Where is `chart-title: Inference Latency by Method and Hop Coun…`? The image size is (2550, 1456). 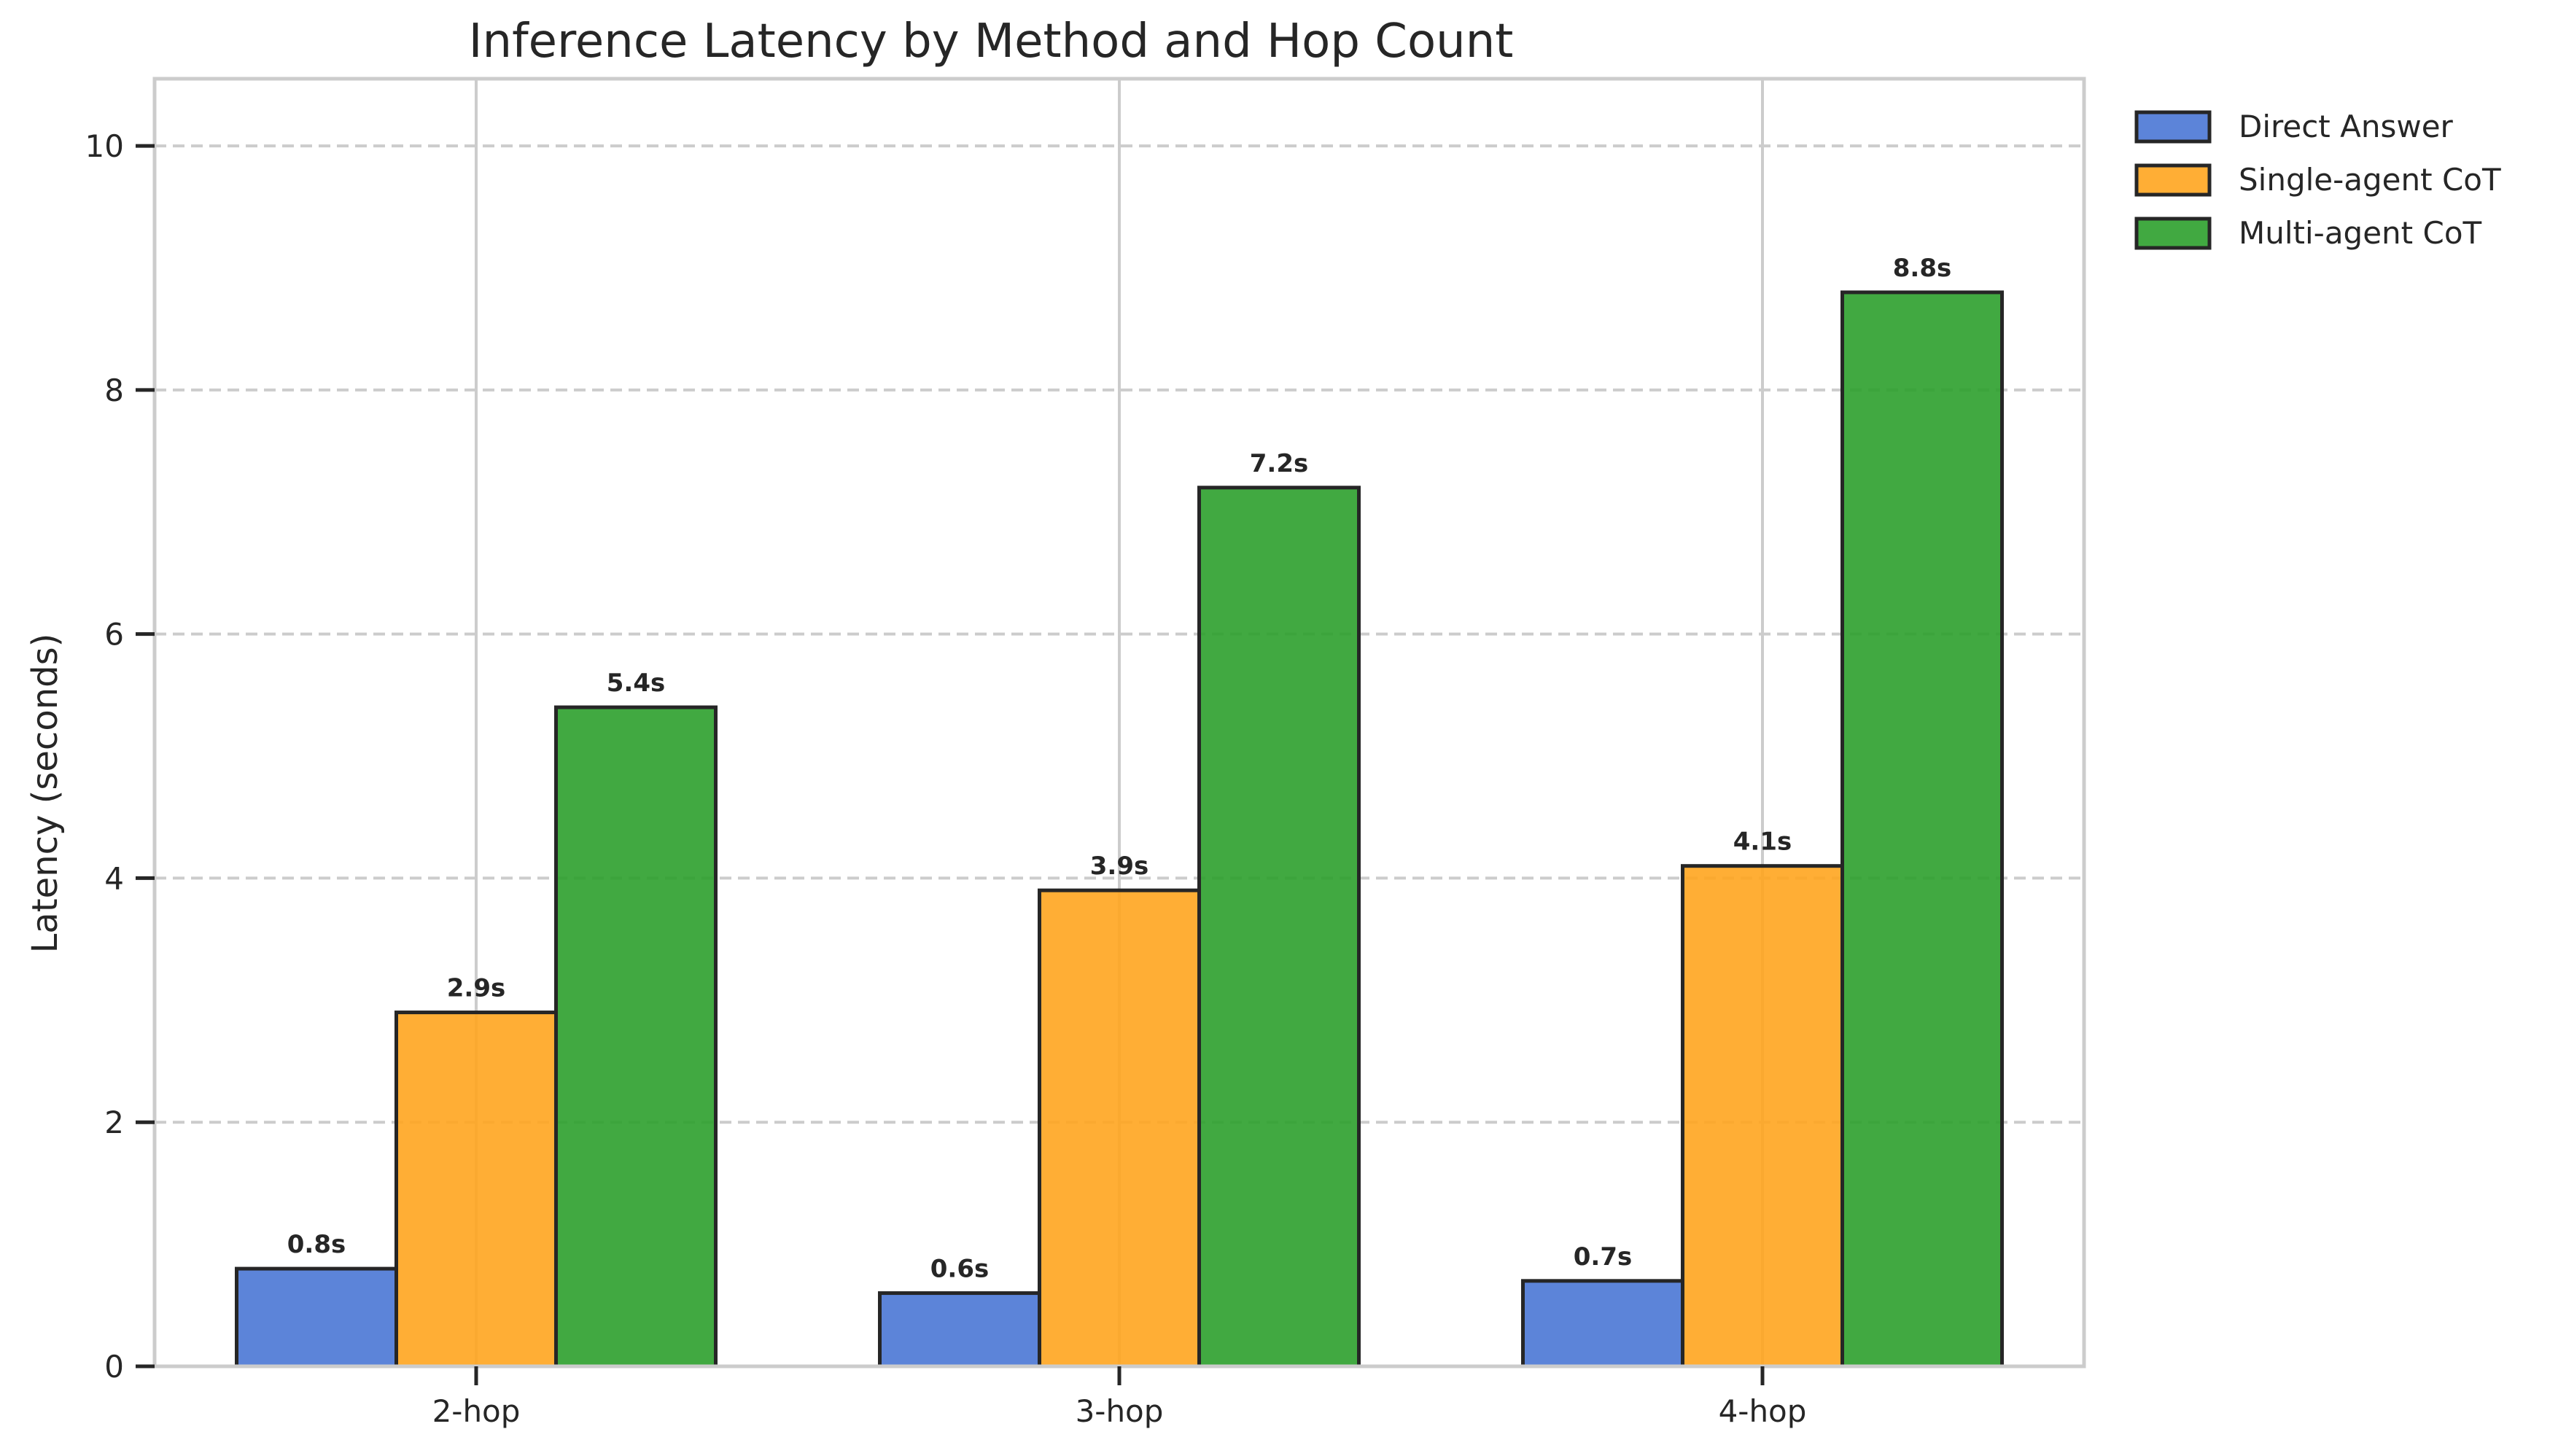 chart-title: Inference Latency by Method and Hop Coun… is located at coordinates (991, 42).